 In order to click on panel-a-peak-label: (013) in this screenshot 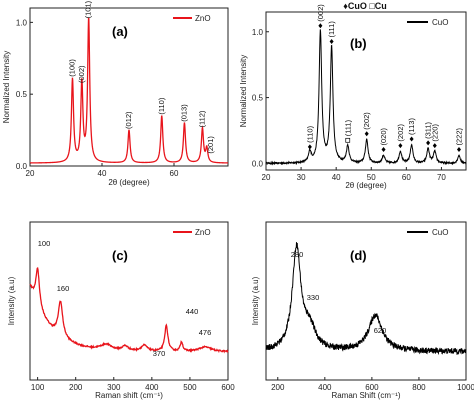, I will do `click(183, 113)`.